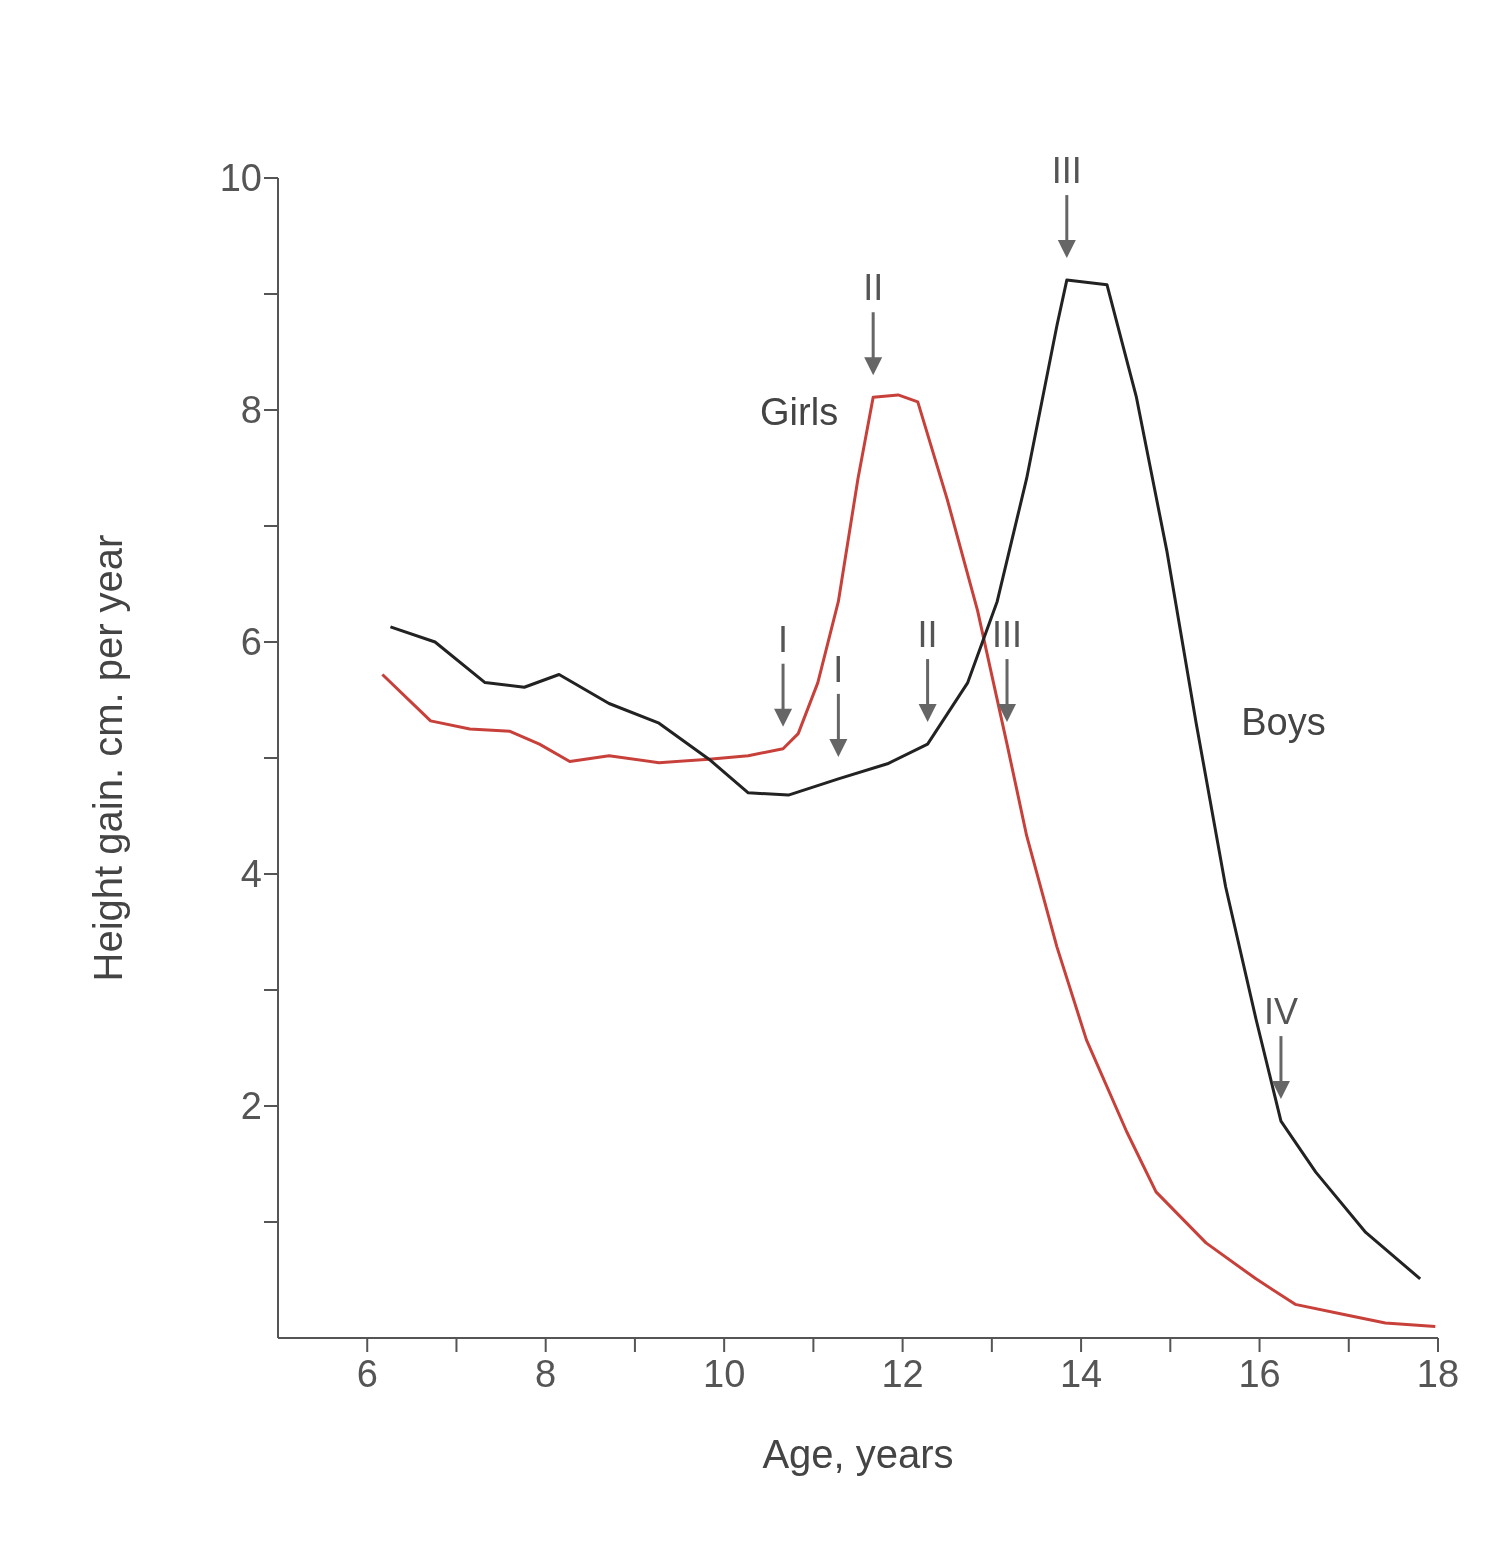 Image resolution: width=1512 pixels, height=1556 pixels. Describe the element at coordinates (251, 410) in the screenshot. I see `y-tick-label: 8` at that location.